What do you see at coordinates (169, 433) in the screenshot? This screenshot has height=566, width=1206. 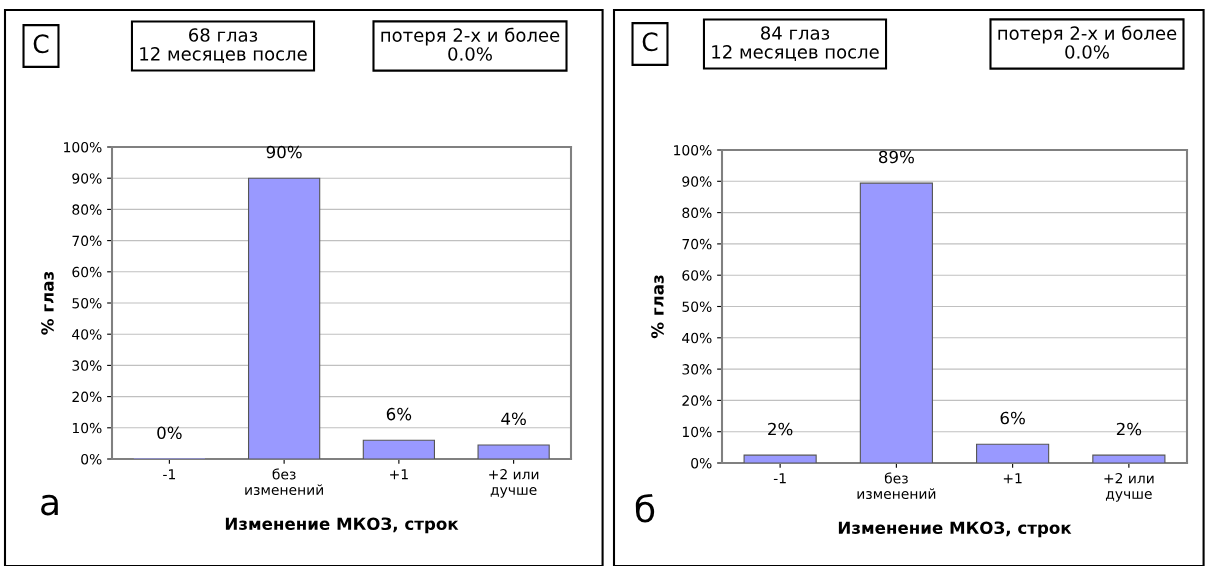 I see `data-label: 0%` at bounding box center [169, 433].